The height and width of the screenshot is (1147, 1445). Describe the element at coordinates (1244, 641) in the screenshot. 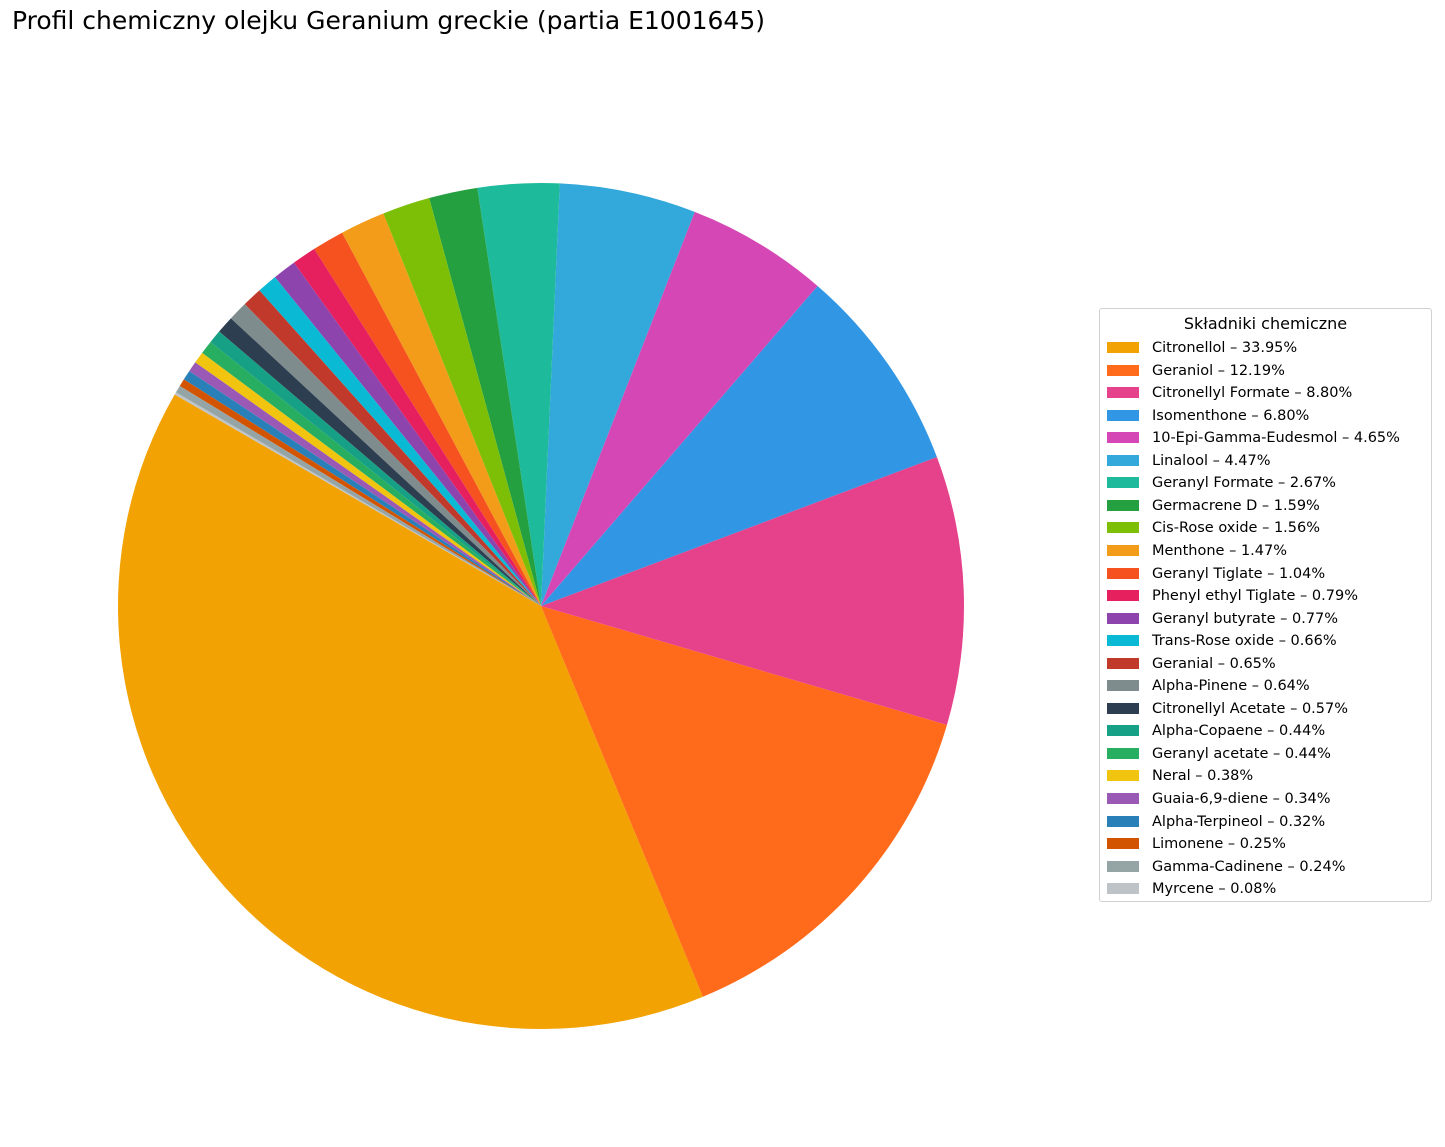

I see `legend-label: Trans-Rose oxide – 0.66%` at that location.